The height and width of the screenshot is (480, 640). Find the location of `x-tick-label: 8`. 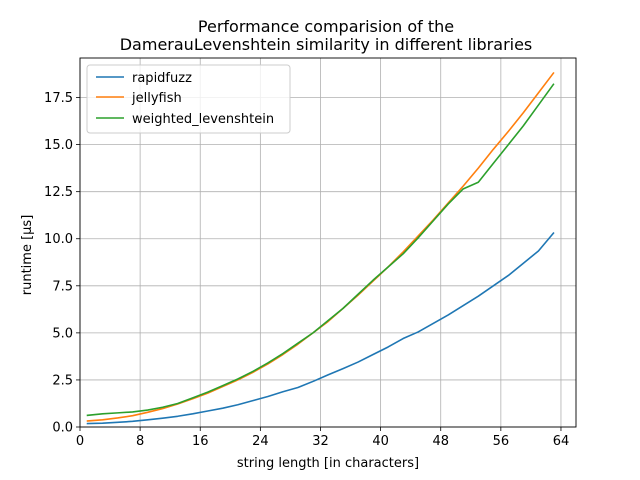

x-tick-label: 8 is located at coordinates (140, 441).